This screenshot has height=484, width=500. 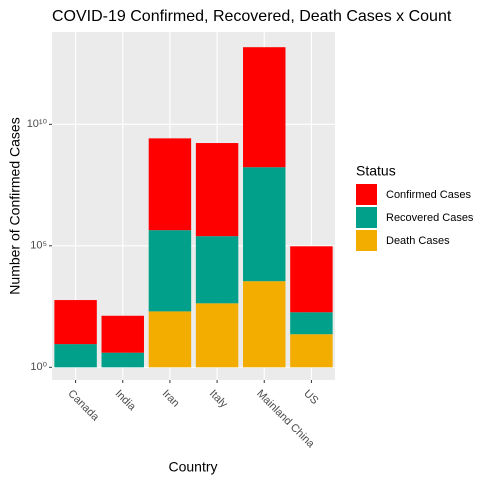 What do you see at coordinates (376, 171) in the screenshot?
I see `legend-title: Status` at bounding box center [376, 171].